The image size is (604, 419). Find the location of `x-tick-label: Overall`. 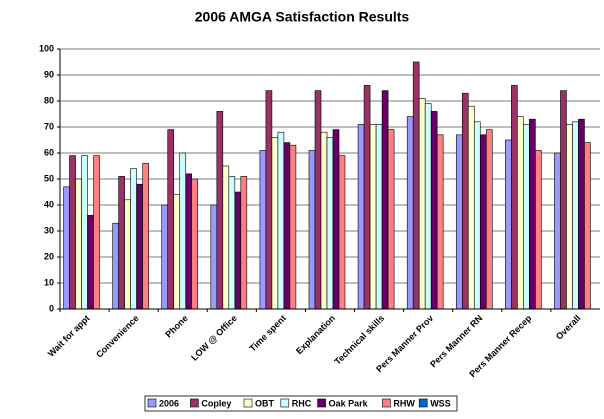

x-tick-label: Overall is located at coordinates (568, 327).